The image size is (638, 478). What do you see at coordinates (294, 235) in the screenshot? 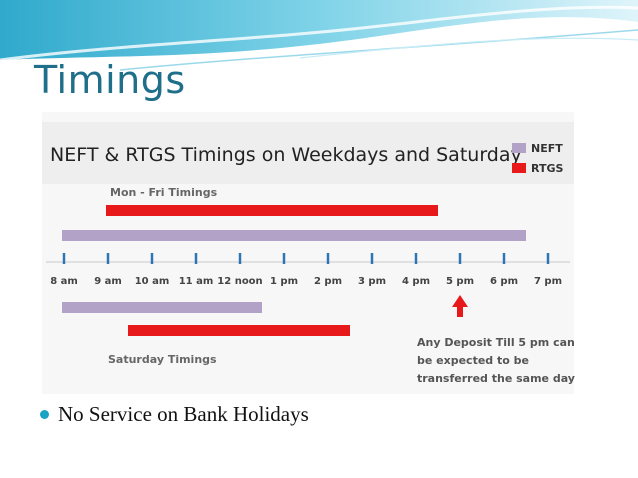
I see `bar-neft-weekday` at bounding box center [294, 235].